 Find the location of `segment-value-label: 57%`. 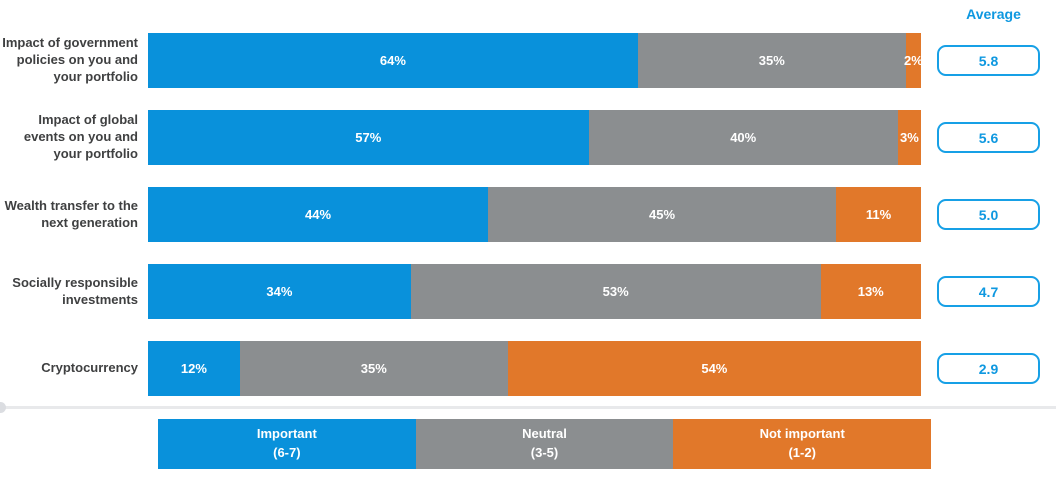

segment-value-label: 57% is located at coordinates (368, 137).